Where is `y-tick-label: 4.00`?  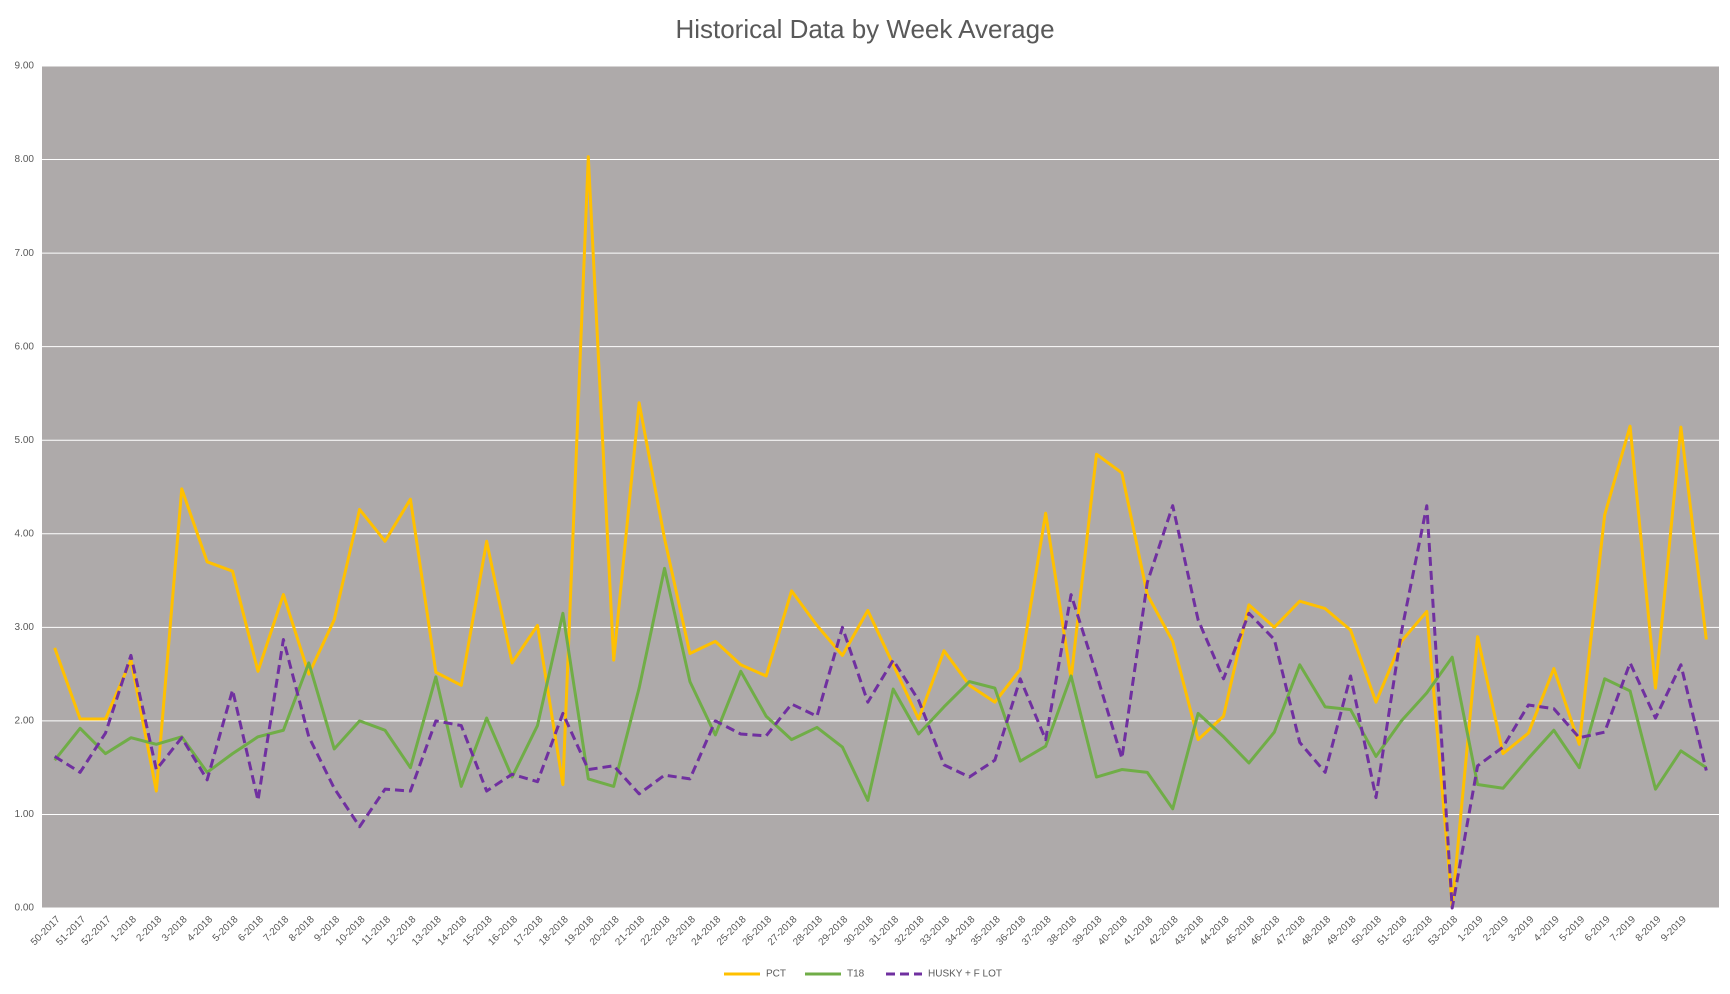 y-tick-label: 4.00 is located at coordinates (25, 533).